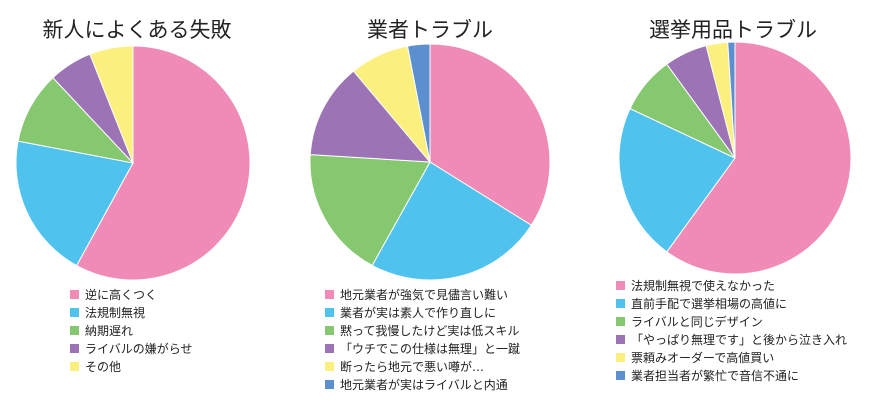  I want to click on chart-3-legend-item: ライバルと同じデザイン, so click(731, 321).